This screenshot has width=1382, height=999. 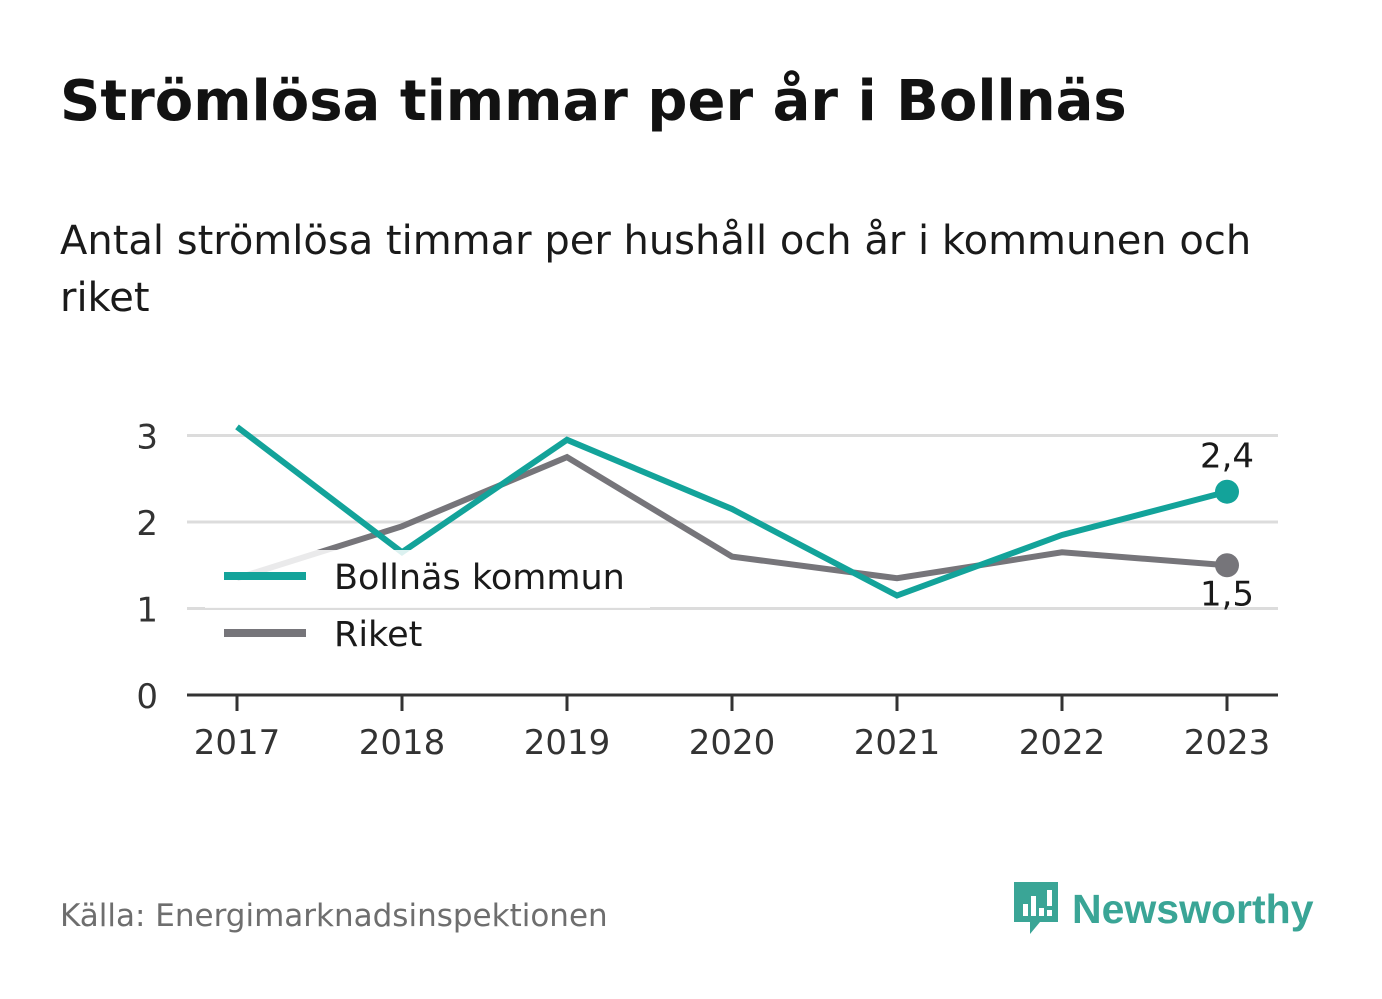 I want to click on end-labels: 2,4 1,5, so click(x=1227, y=526).